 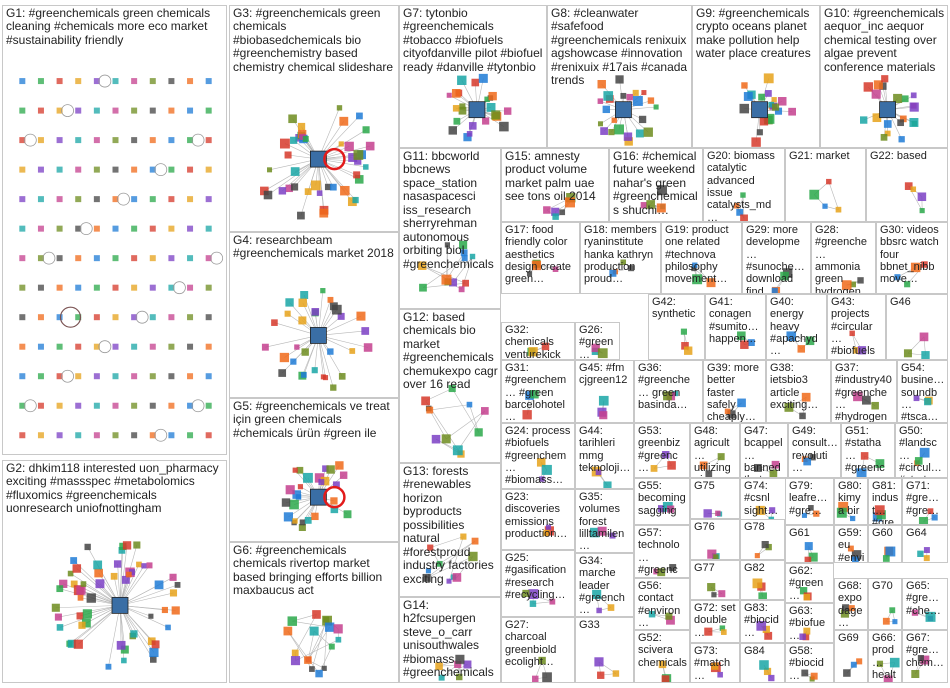 I want to click on group-g69: G69, so click(x=851, y=656).